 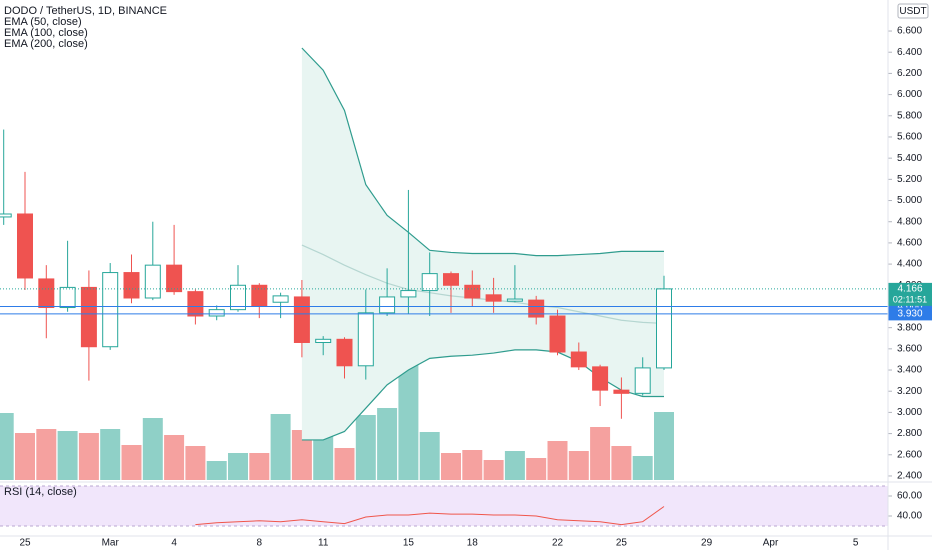 I want to click on y-tick-label: 5.800, so click(x=909, y=115).